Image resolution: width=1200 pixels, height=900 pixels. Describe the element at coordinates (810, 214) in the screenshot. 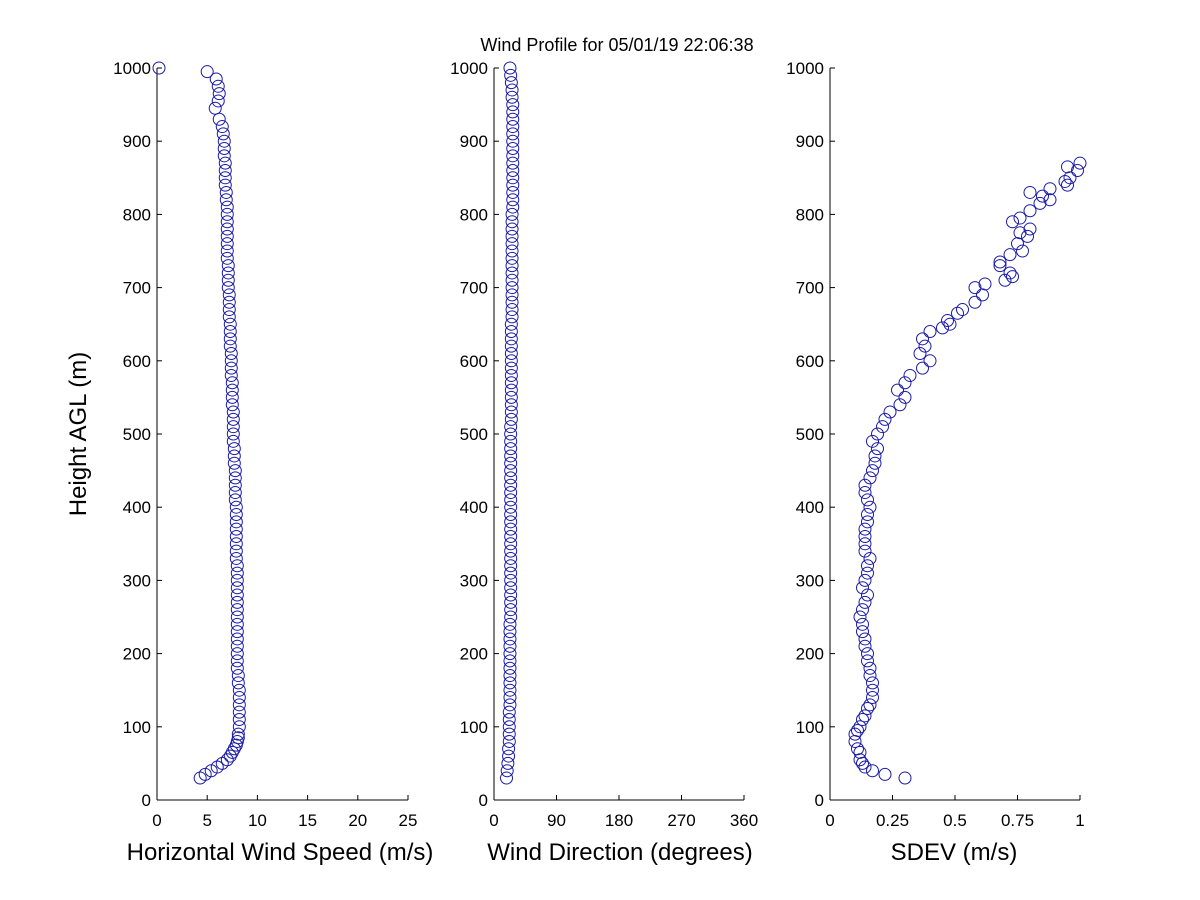

I see `y-tick-label: 800` at that location.